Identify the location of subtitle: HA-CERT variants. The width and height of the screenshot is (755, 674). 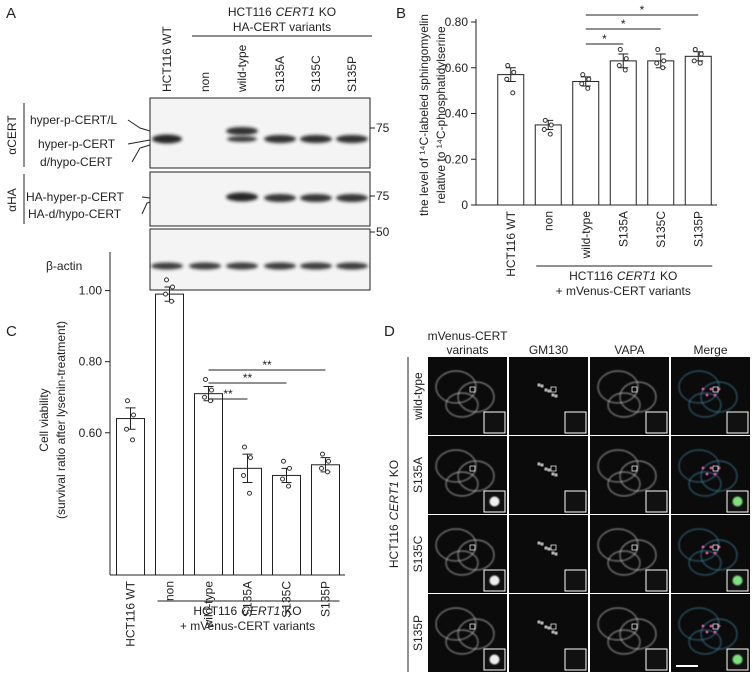
(282, 27).